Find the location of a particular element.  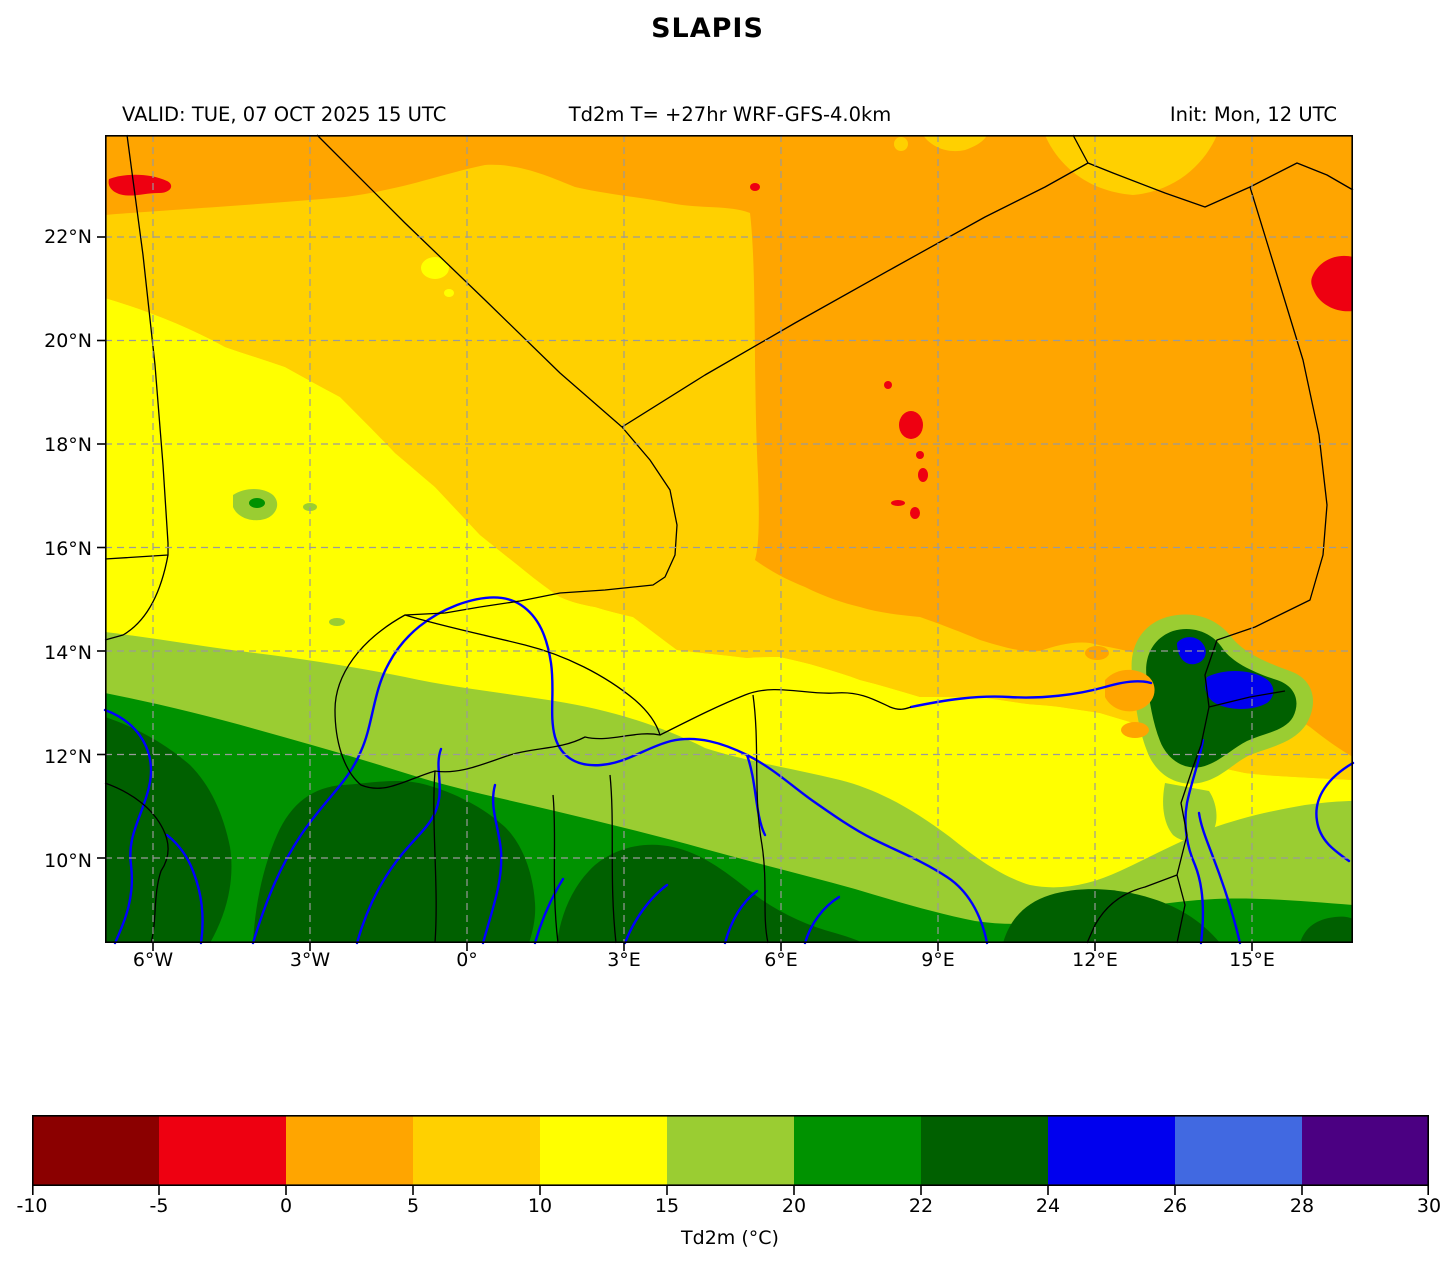

x-tick-3w: 3°W is located at coordinates (310, 960).